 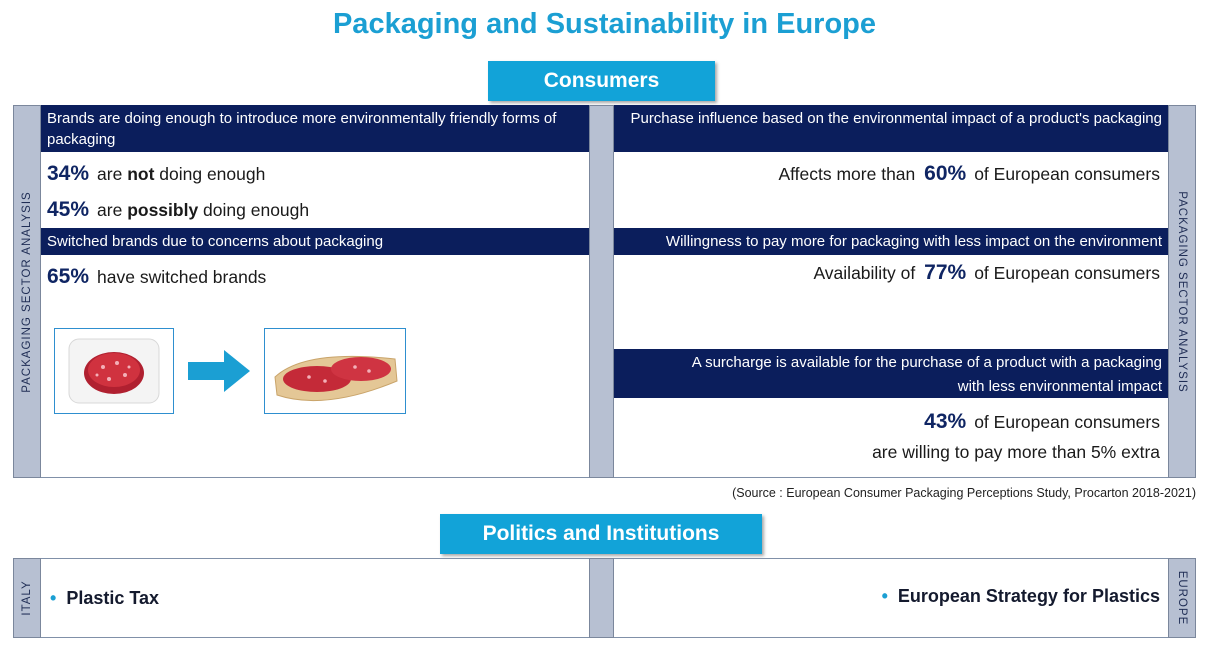 I want to click on politics-tab: Politics and Institutions, so click(x=601, y=534).